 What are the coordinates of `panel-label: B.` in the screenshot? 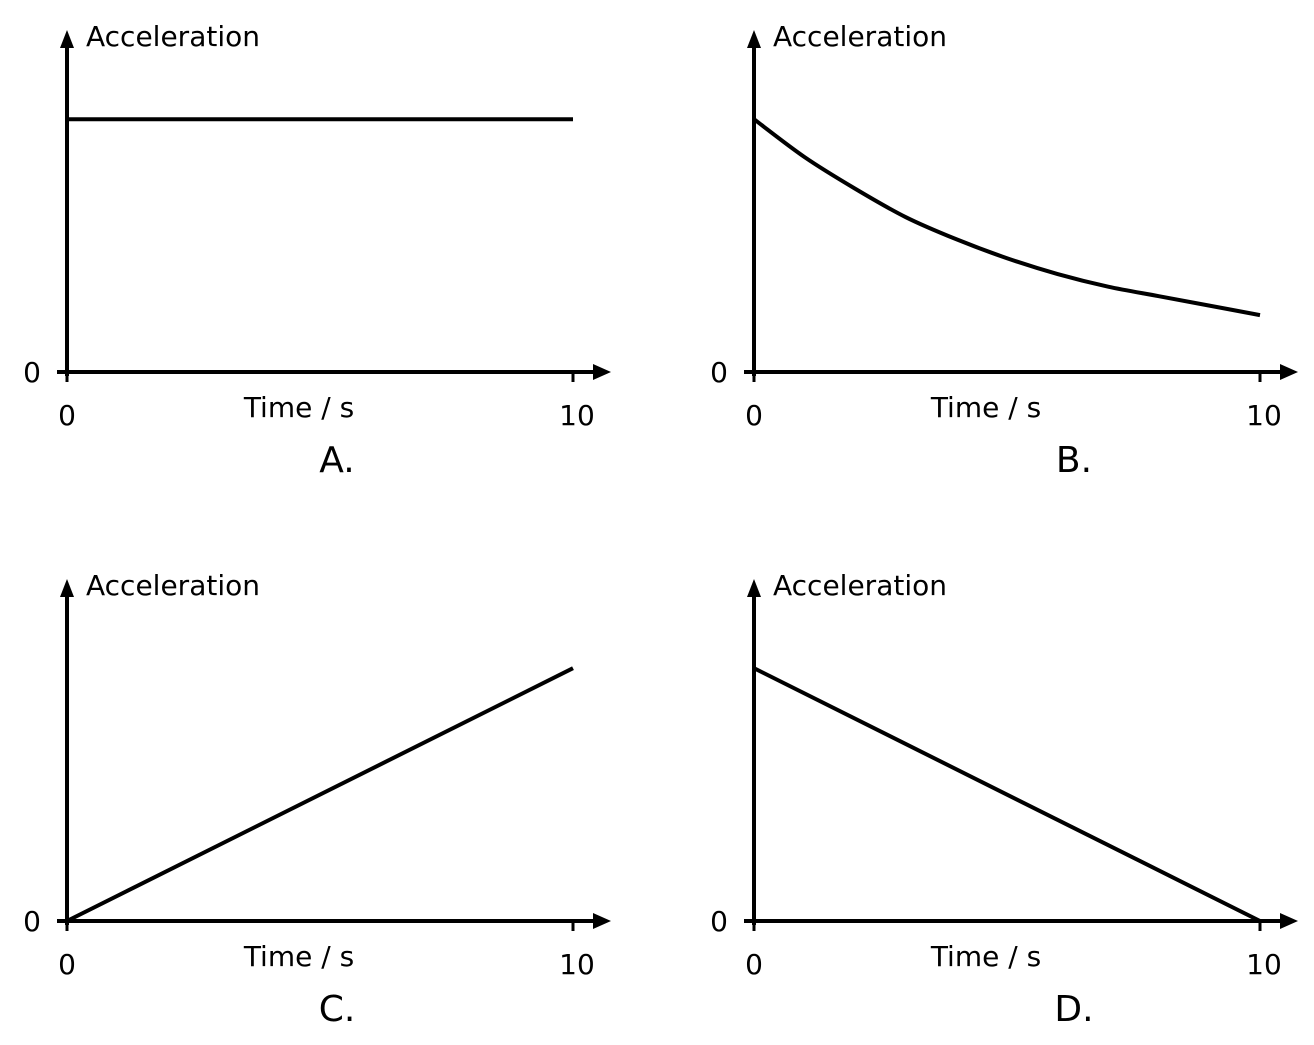 It's located at (1074, 460).